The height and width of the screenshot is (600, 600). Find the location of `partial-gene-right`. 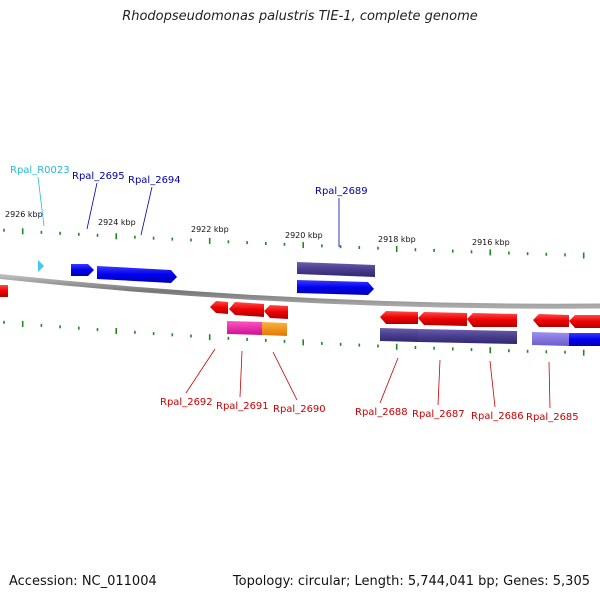

partial-gene-right is located at coordinates (584, 321).